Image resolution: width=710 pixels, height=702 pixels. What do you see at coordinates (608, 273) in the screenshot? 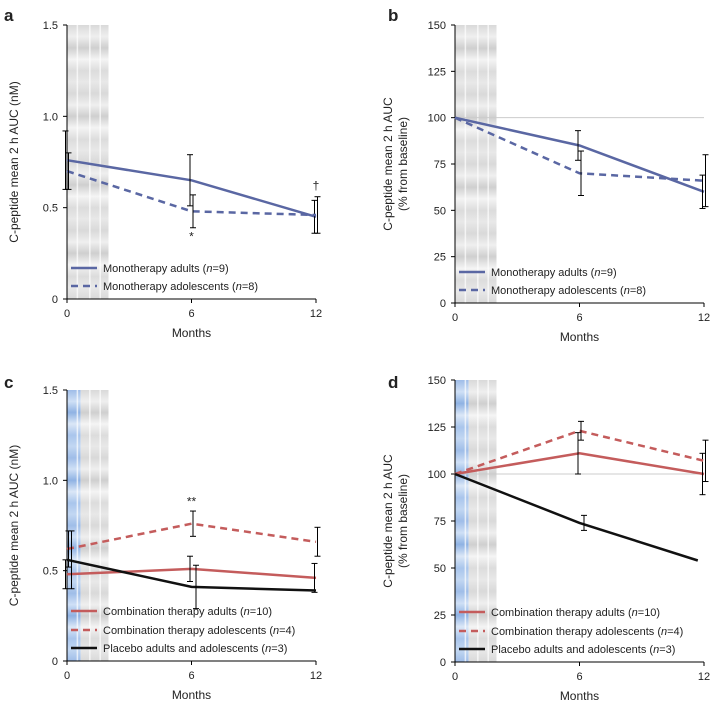
I see `legend-label-count: =9)` at bounding box center [608, 273].